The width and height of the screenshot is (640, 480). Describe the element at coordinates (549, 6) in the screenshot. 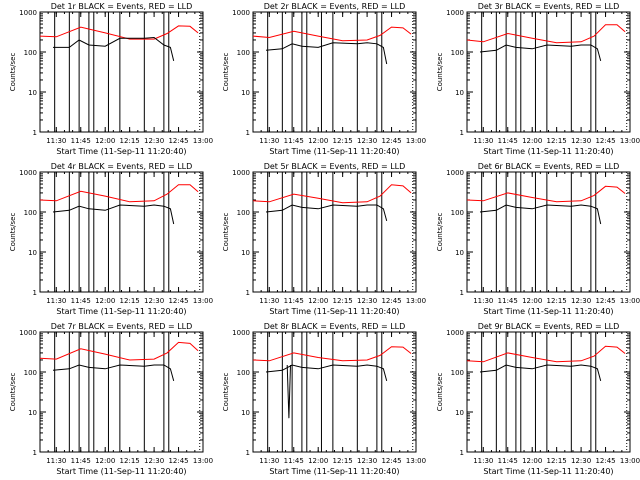

I see `panel-title: Det 3r BLACK = Events, RED = LLD` at that location.